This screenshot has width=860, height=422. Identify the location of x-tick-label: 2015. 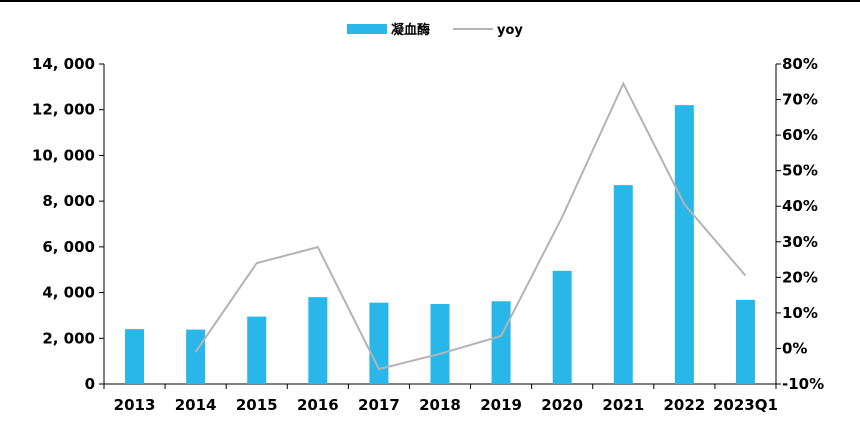
(257, 405).